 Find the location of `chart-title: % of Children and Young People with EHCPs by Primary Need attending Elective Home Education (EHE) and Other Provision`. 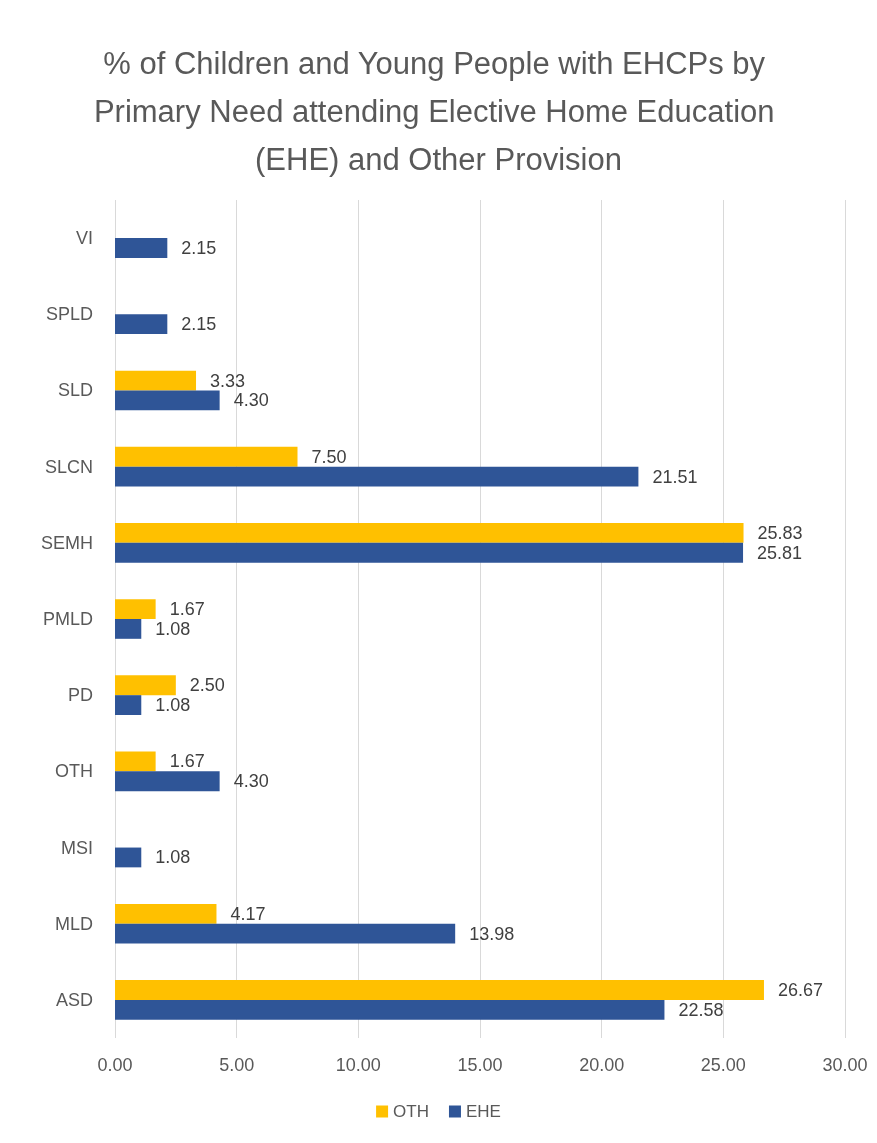

chart-title: % of Children and Young People with EHCPs by Primary Need attending Elective Home Education (EHE) and Other Provision is located at coordinates (438, 111).